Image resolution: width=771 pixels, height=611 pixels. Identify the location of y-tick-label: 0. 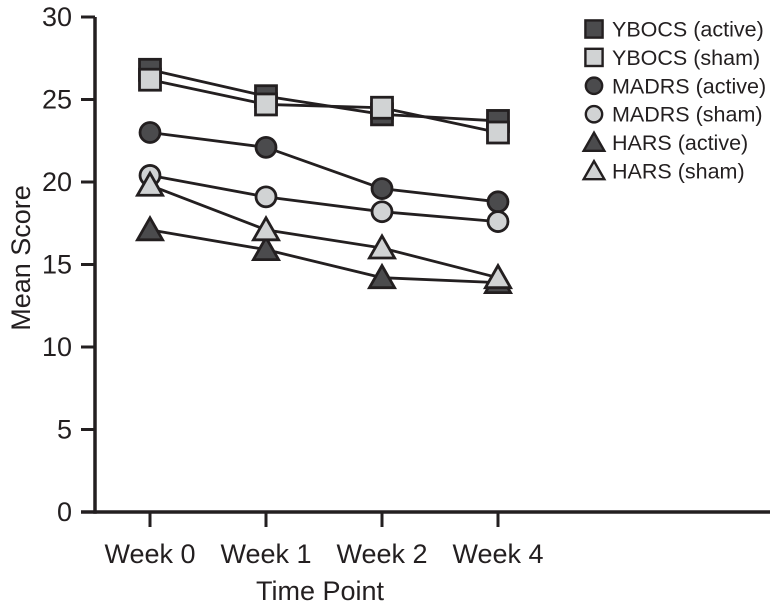
(64, 512).